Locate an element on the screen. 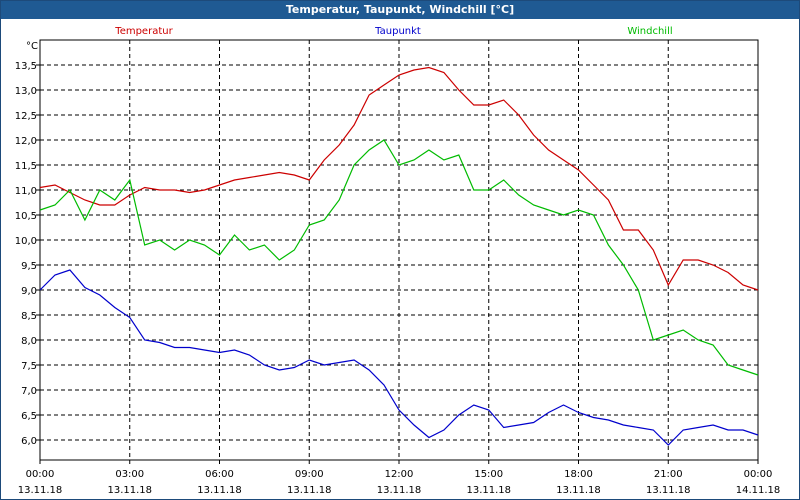  y-tick-label: 13,5 is located at coordinates (26, 66).